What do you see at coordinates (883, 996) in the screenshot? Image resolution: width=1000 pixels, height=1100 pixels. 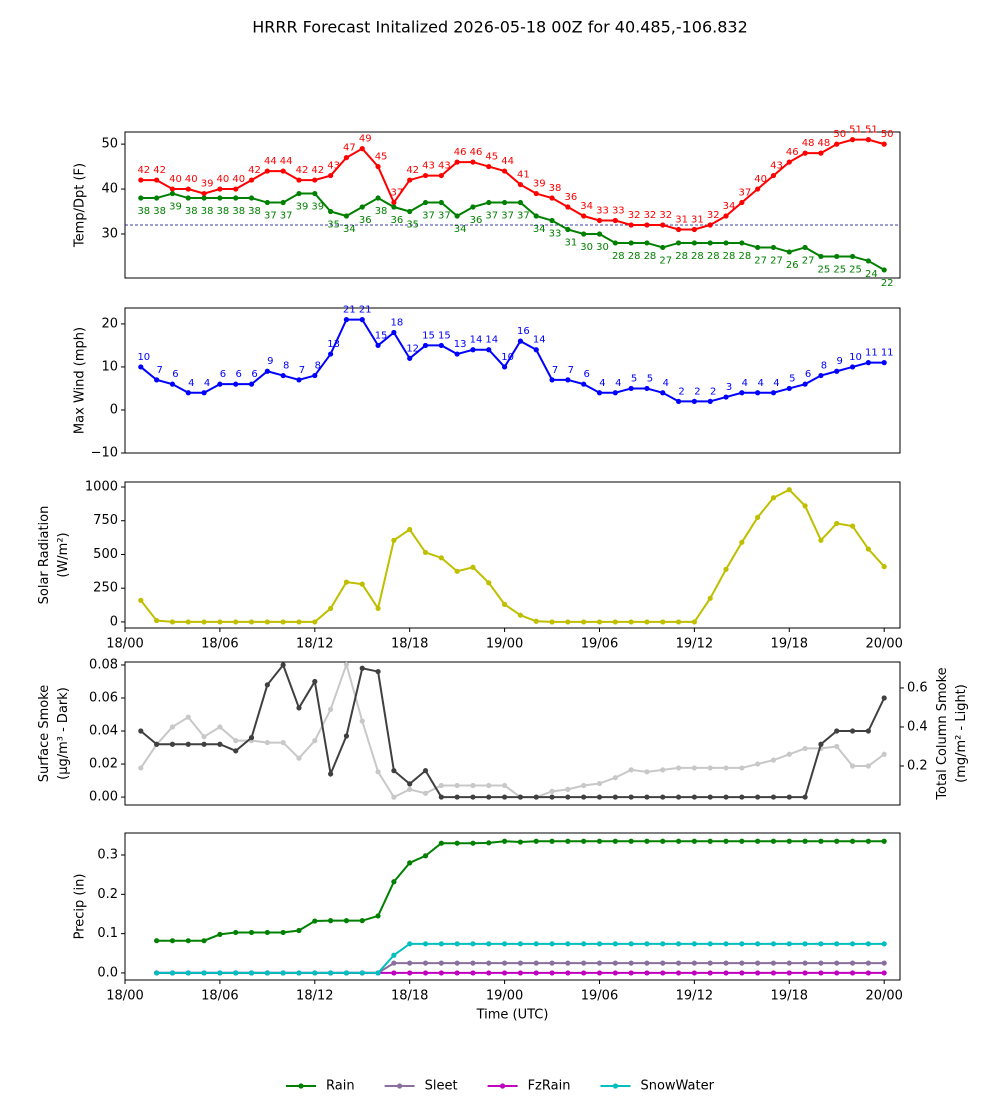 I see `x-tick-label: 20/00` at bounding box center [883, 996].